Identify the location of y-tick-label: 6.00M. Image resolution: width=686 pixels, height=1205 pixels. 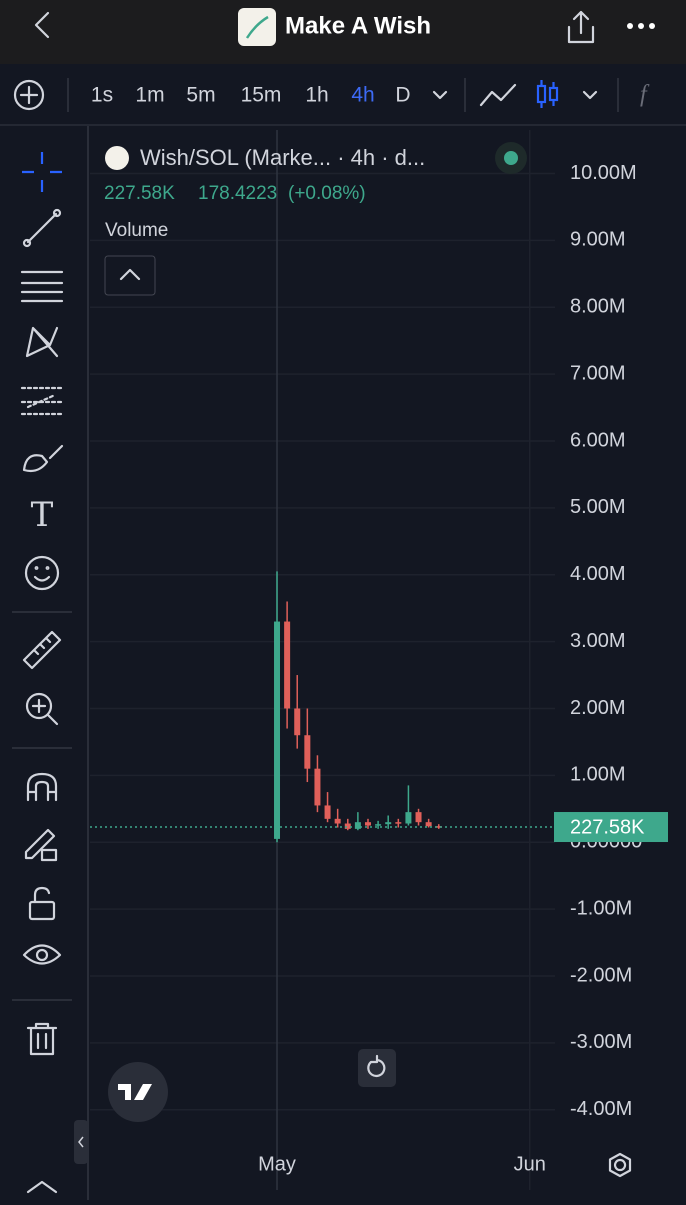
(598, 440).